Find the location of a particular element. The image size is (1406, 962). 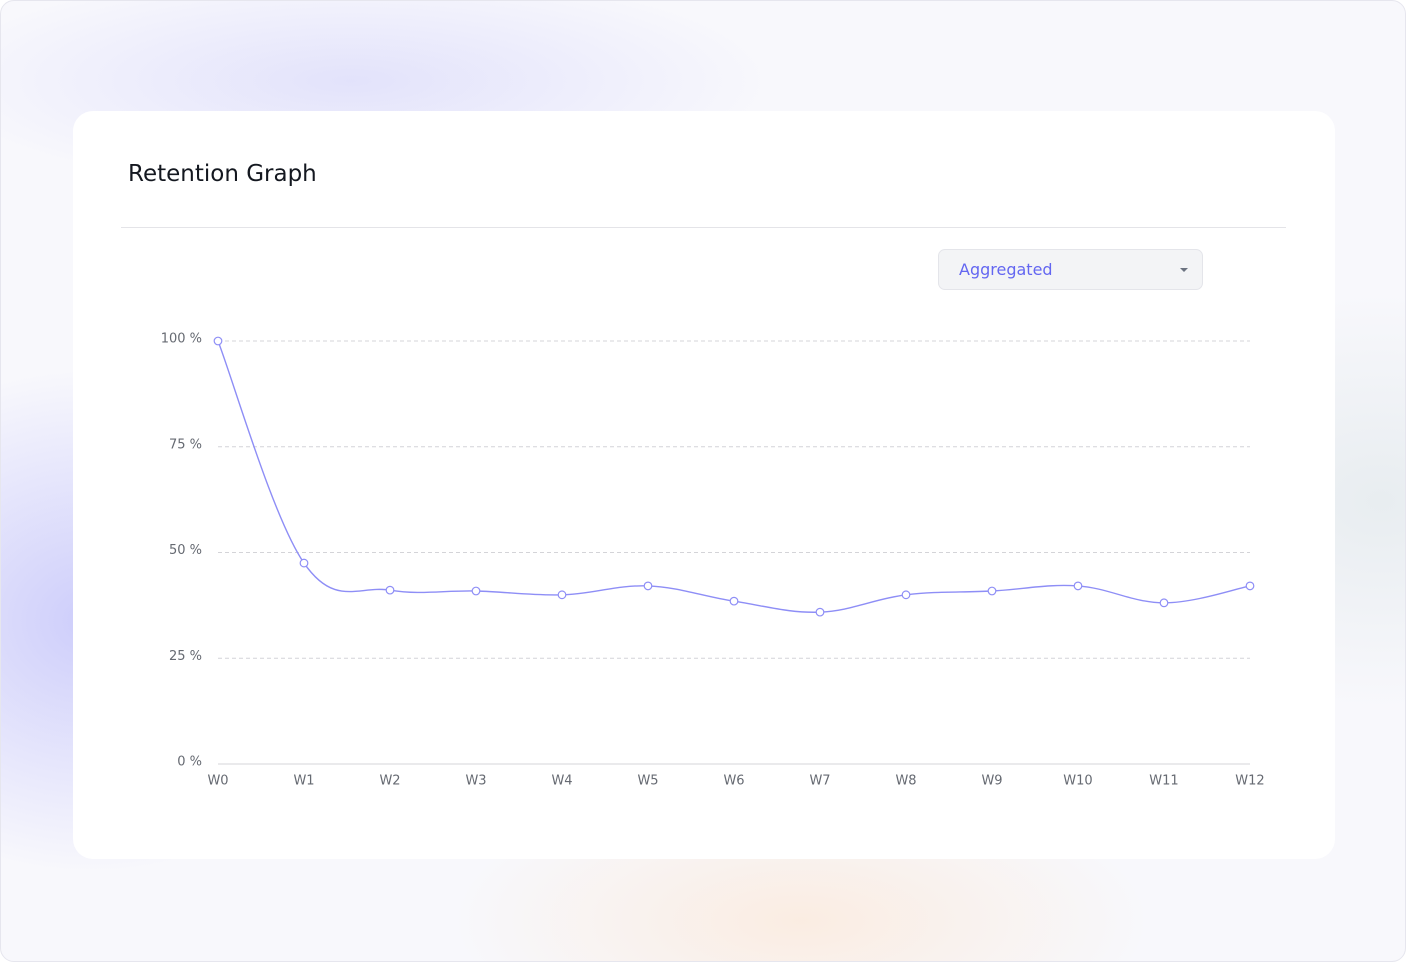

x-tick-label: W7 is located at coordinates (819, 781).